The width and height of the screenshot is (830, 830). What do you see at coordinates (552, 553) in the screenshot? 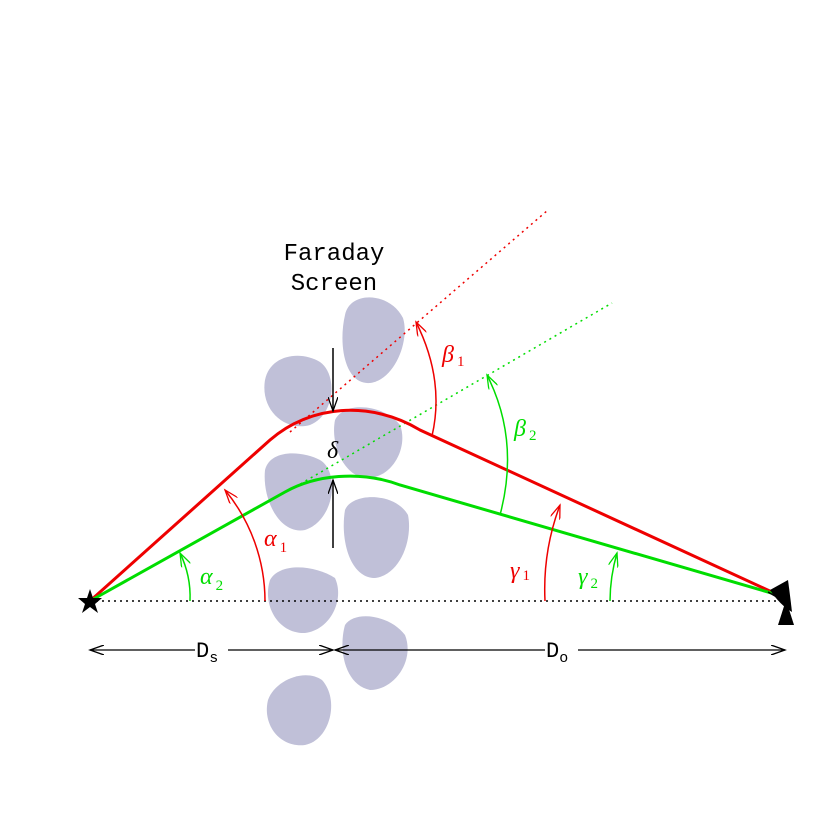
I see `gamma1-arc` at bounding box center [552, 553].